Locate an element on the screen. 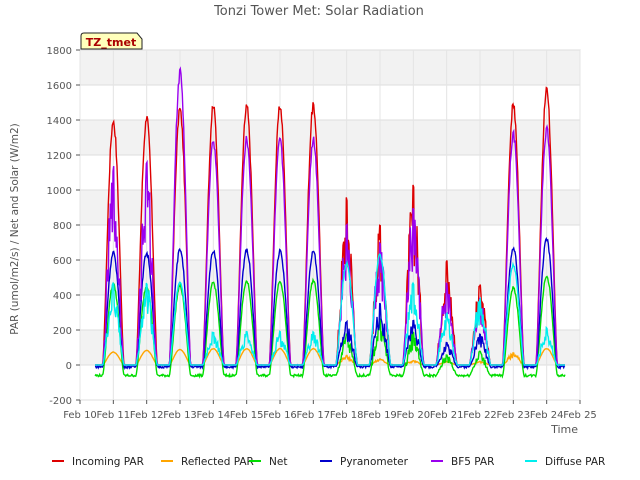  y-tick-label: 400 is located at coordinates (62, 296).